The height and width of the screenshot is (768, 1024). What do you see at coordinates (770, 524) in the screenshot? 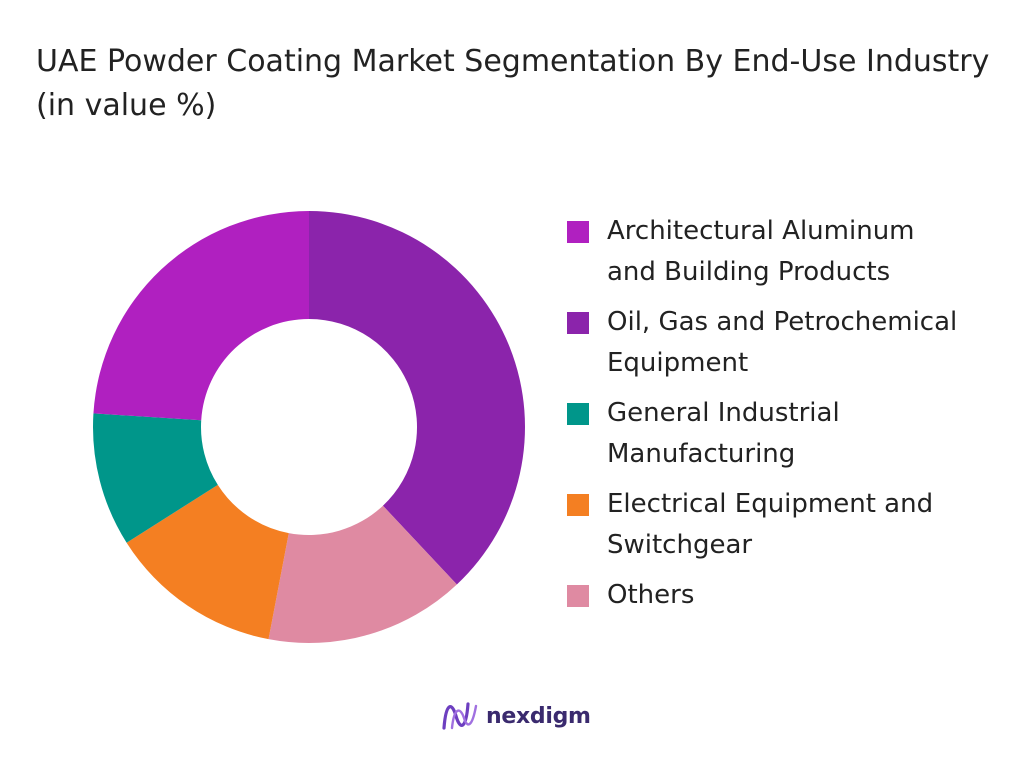
I see `legend-label: Electrical Equipment and Switchgear` at bounding box center [770, 524].